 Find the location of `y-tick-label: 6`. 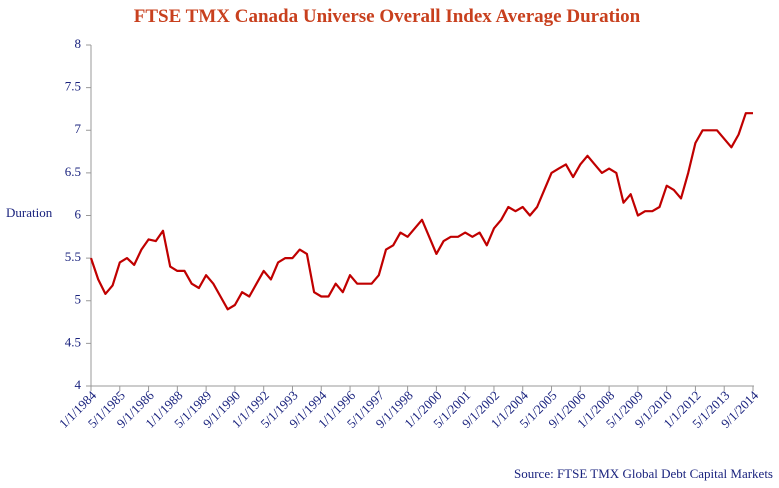

y-tick-label: 6 is located at coordinates (78, 213).